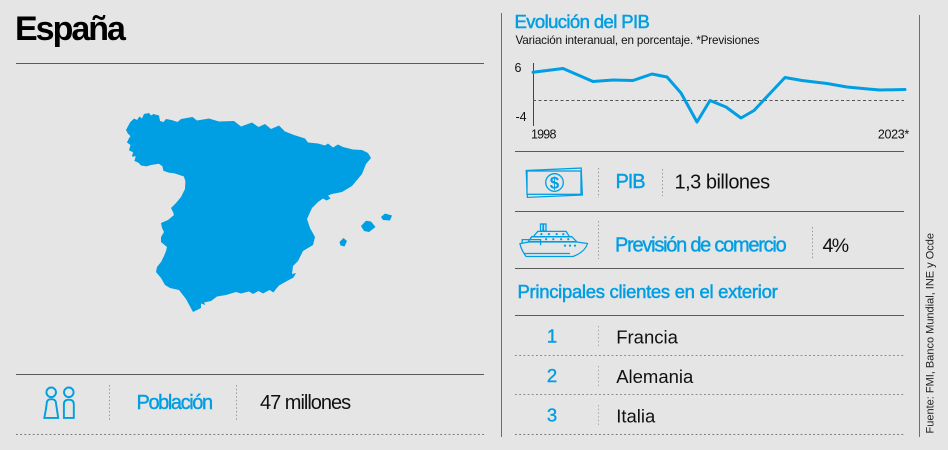  Describe the element at coordinates (655, 376) in the screenshot. I see `svg-text: Alemania` at that location.